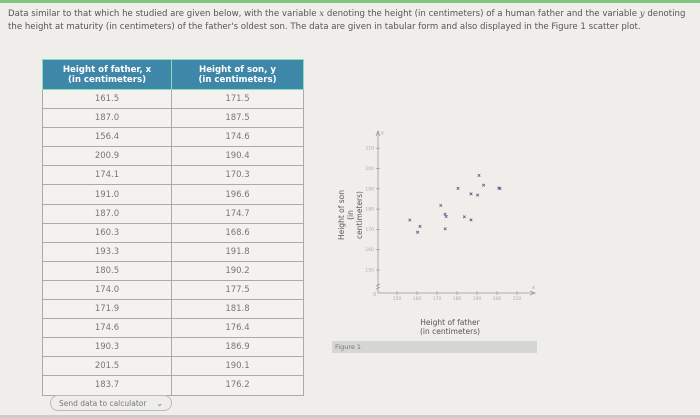 The width and height of the screenshot is (700, 418). I want to click on send-to-calculator-button: Send data to calculator ⌄, so click(111, 403).